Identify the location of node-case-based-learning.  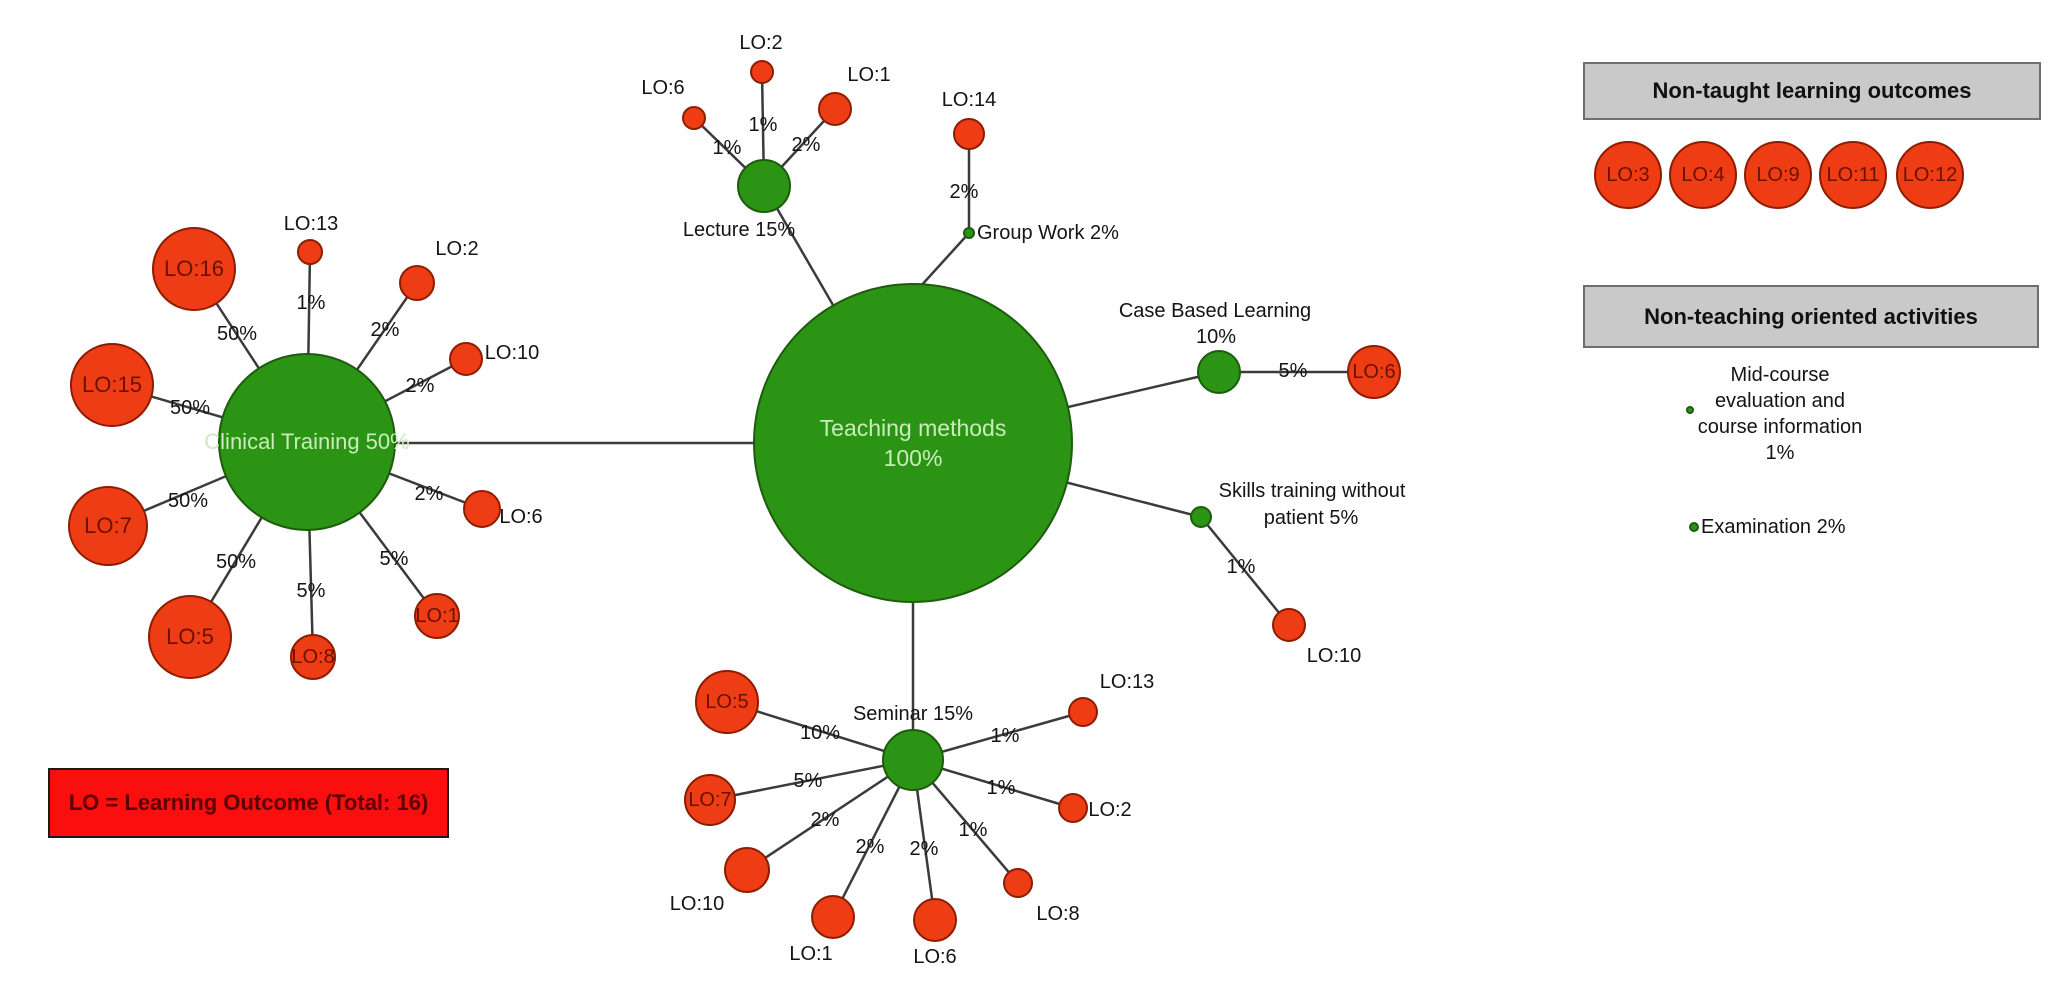
(1219, 372).